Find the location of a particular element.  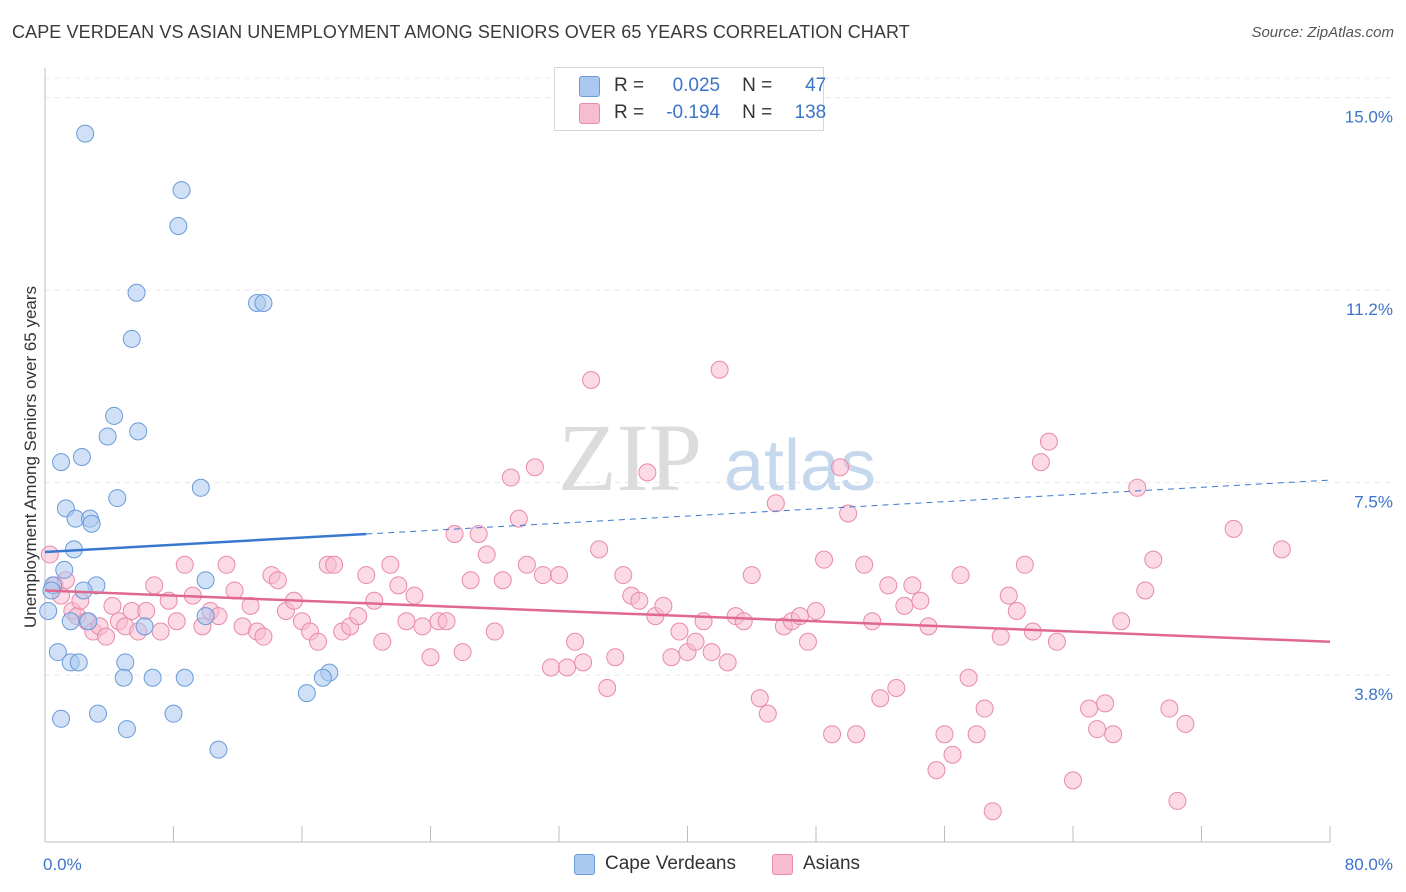

n-value: 47 is located at coordinates (816, 85).